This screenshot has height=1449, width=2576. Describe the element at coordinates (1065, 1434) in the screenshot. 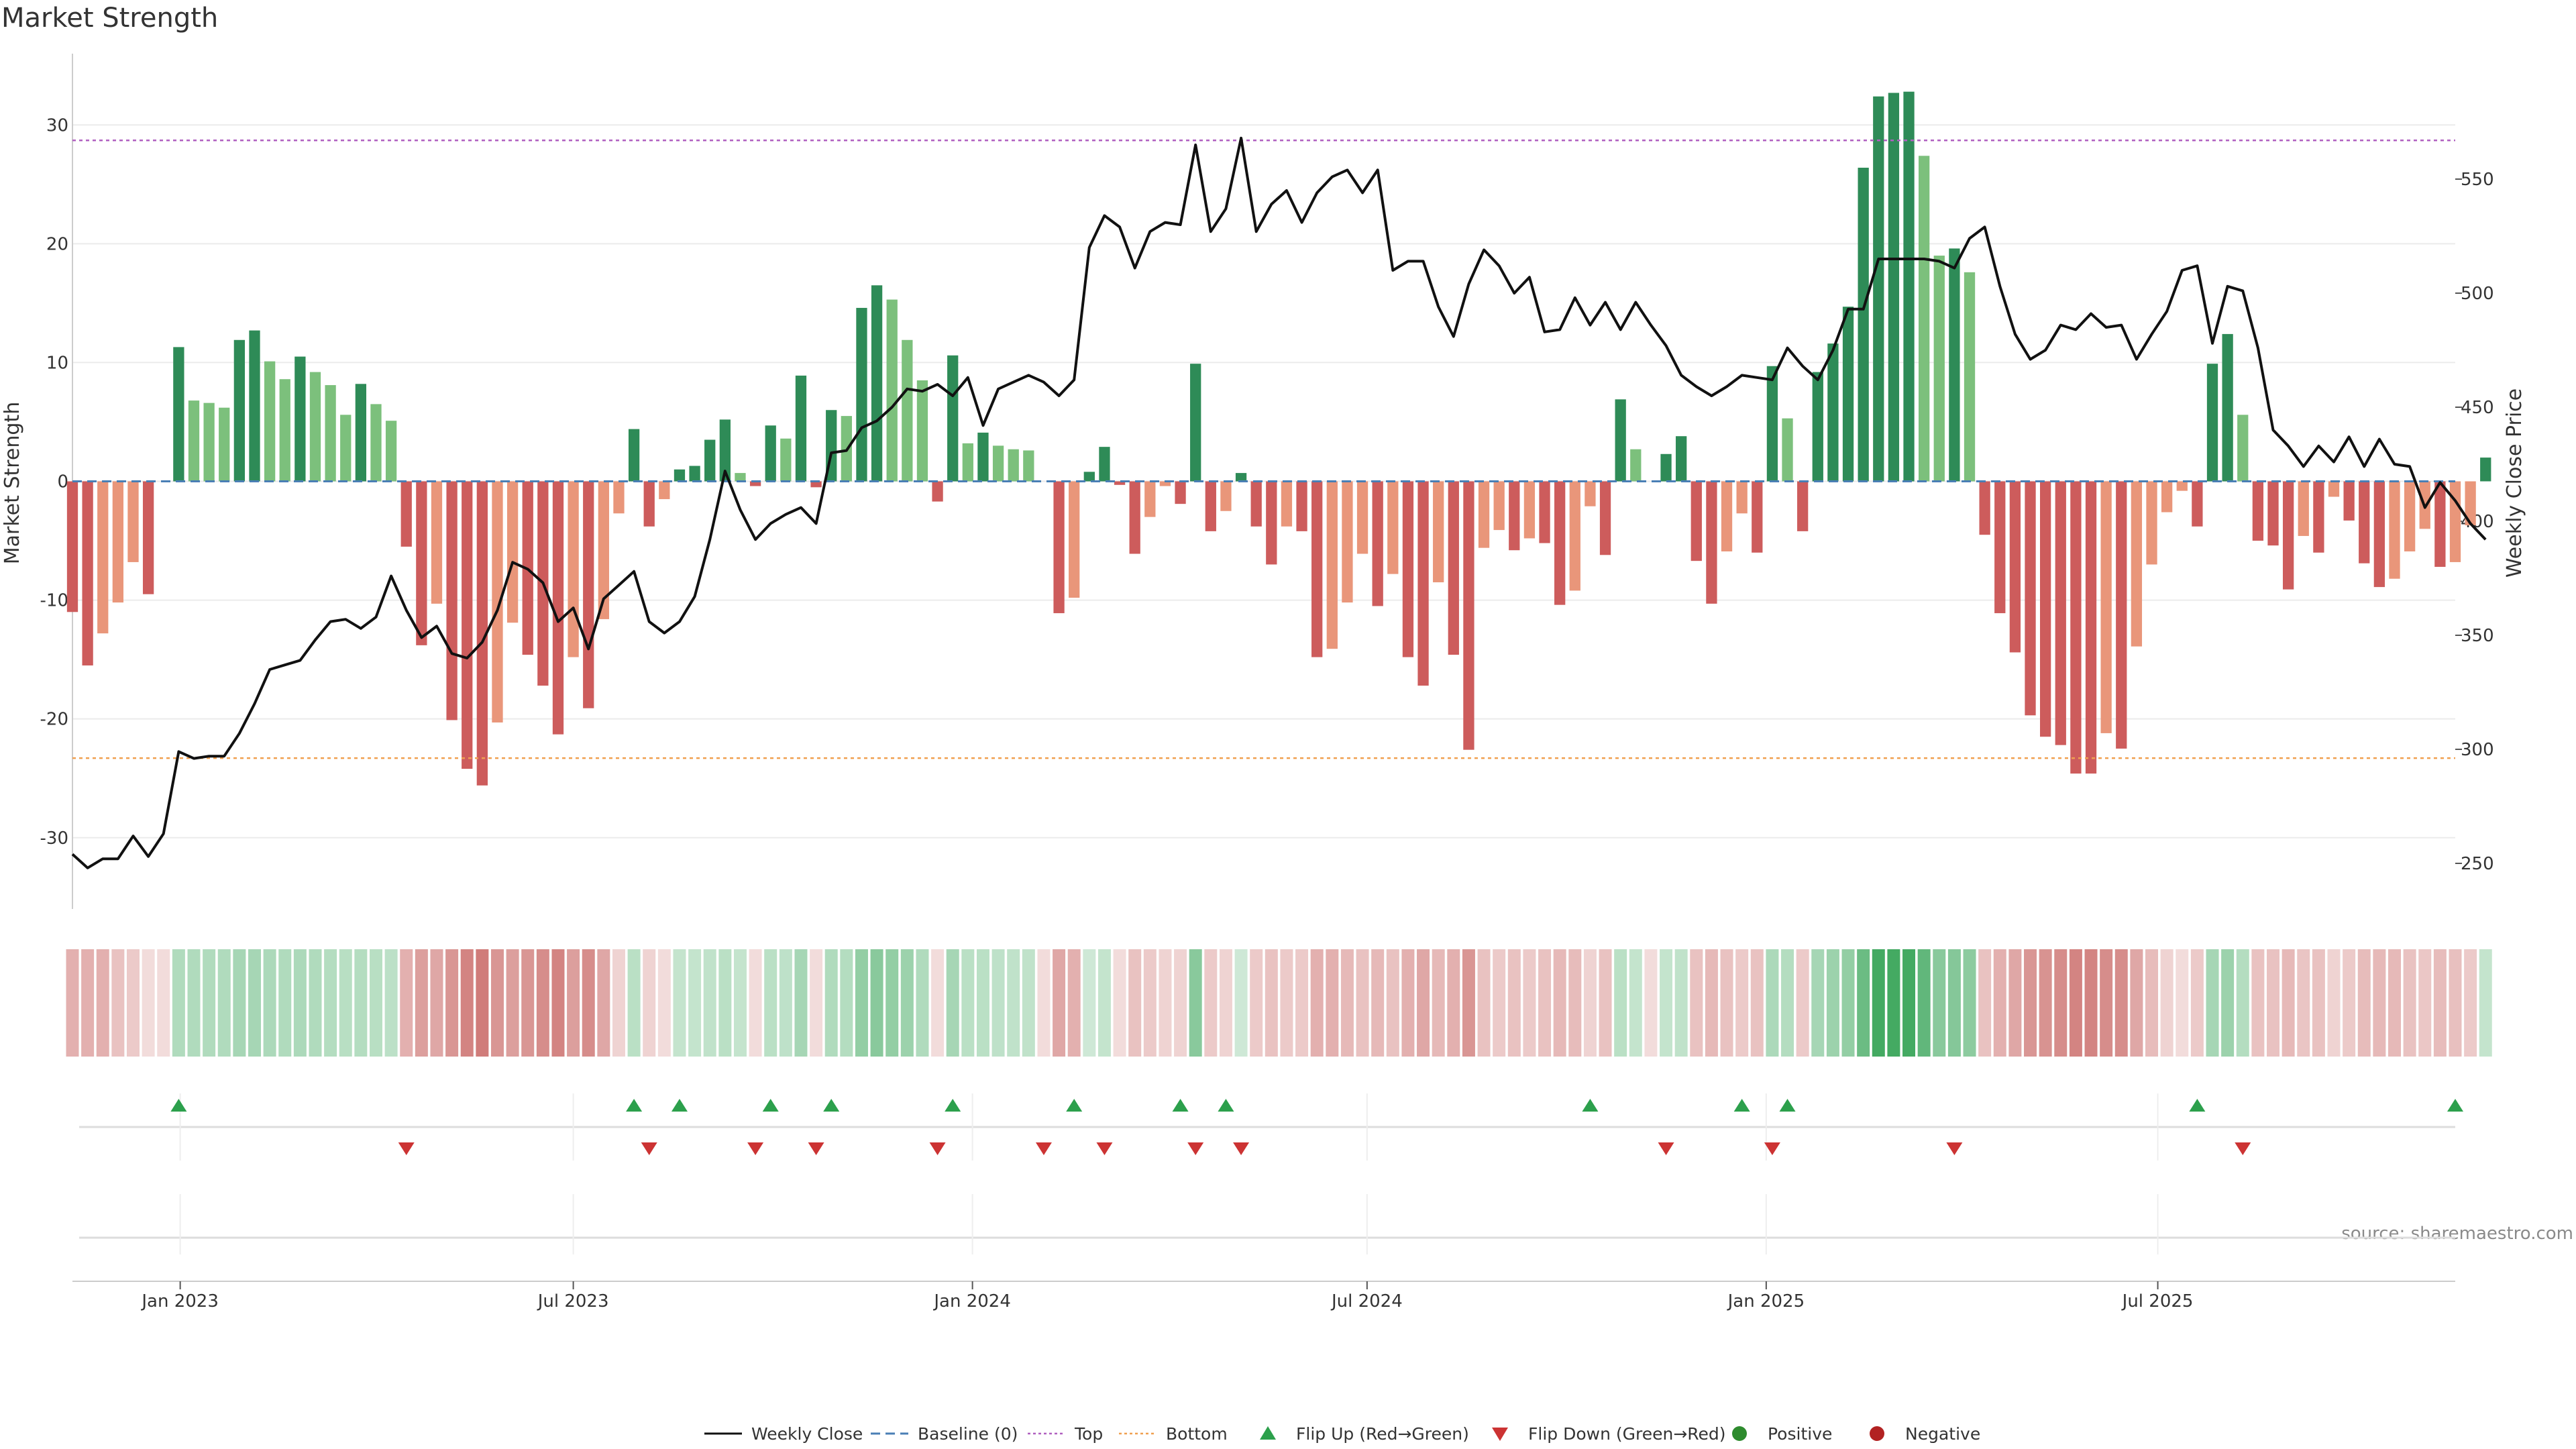

I see `legend-item: Top` at that location.